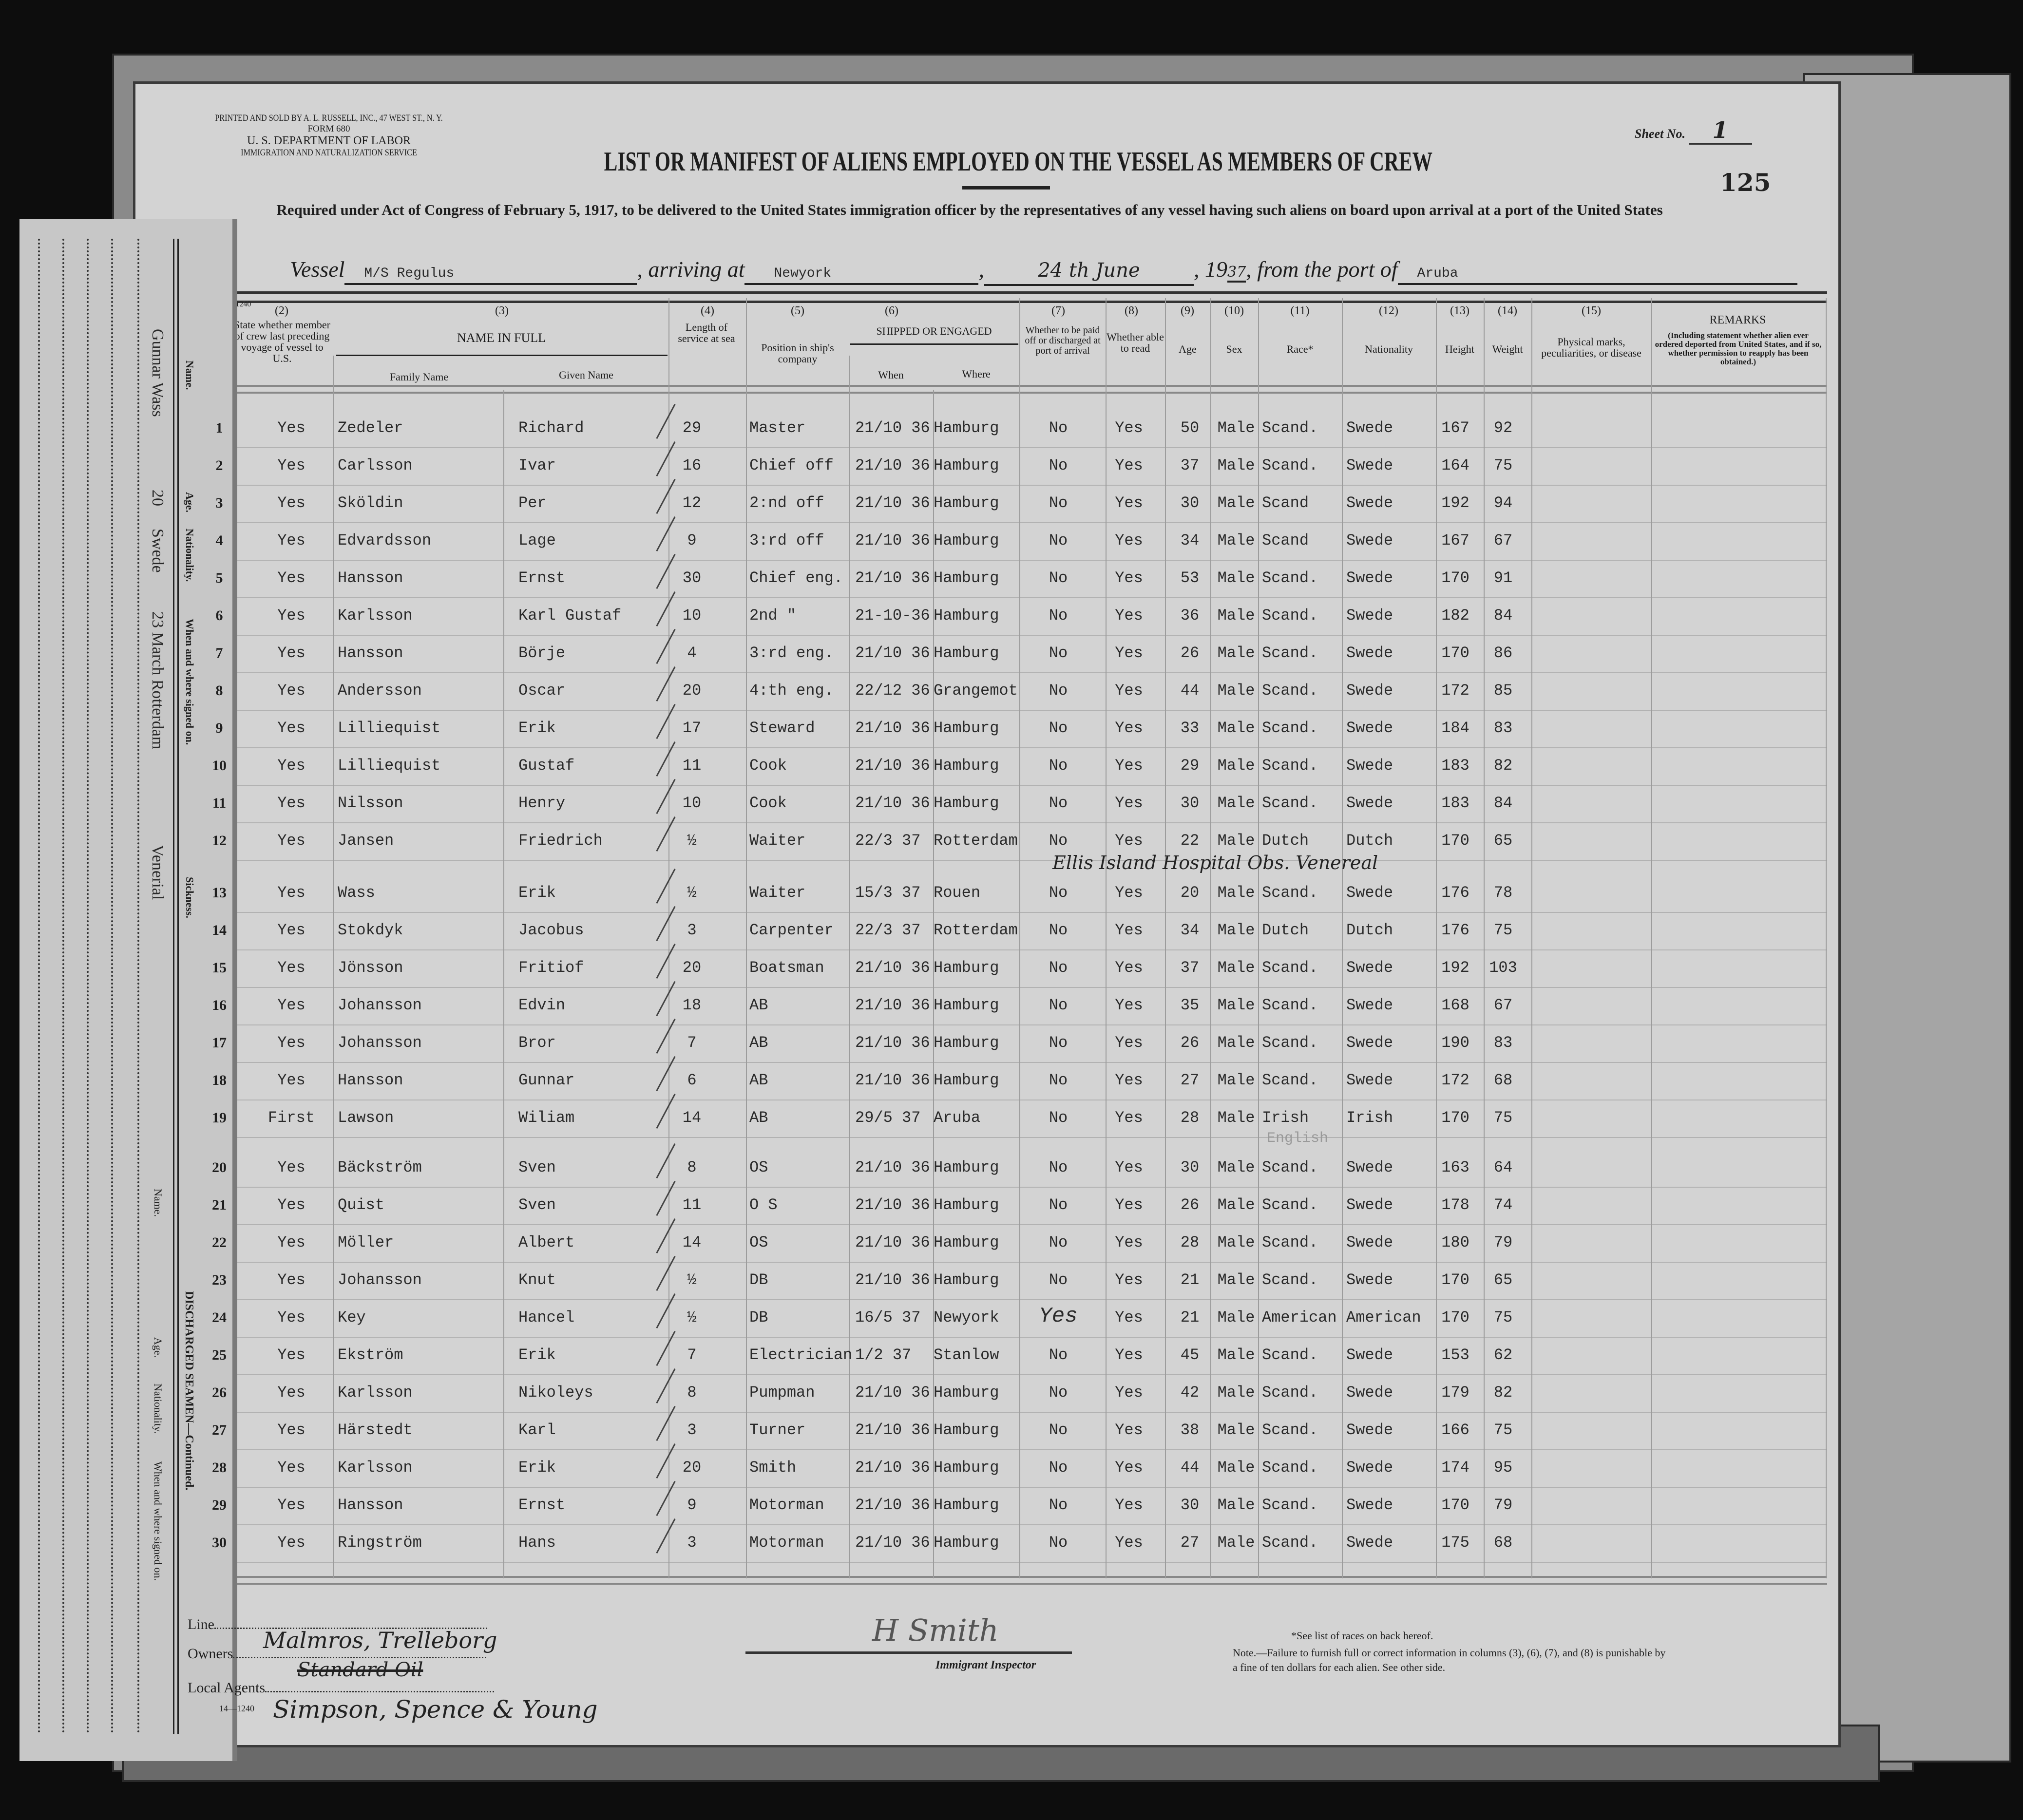  Describe the element at coordinates (758, 1242) in the screenshot. I see `row-position: OS` at that location.